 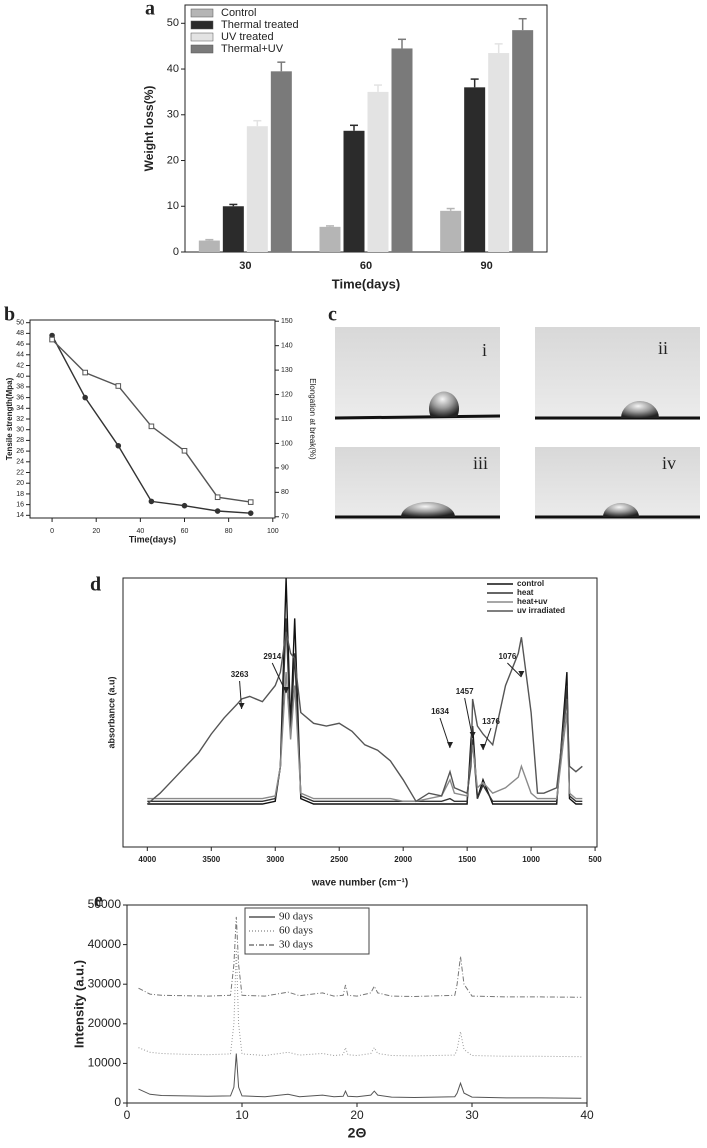 What do you see at coordinates (20, 494) in the screenshot?
I see `y-tick-label: 18` at bounding box center [20, 494].